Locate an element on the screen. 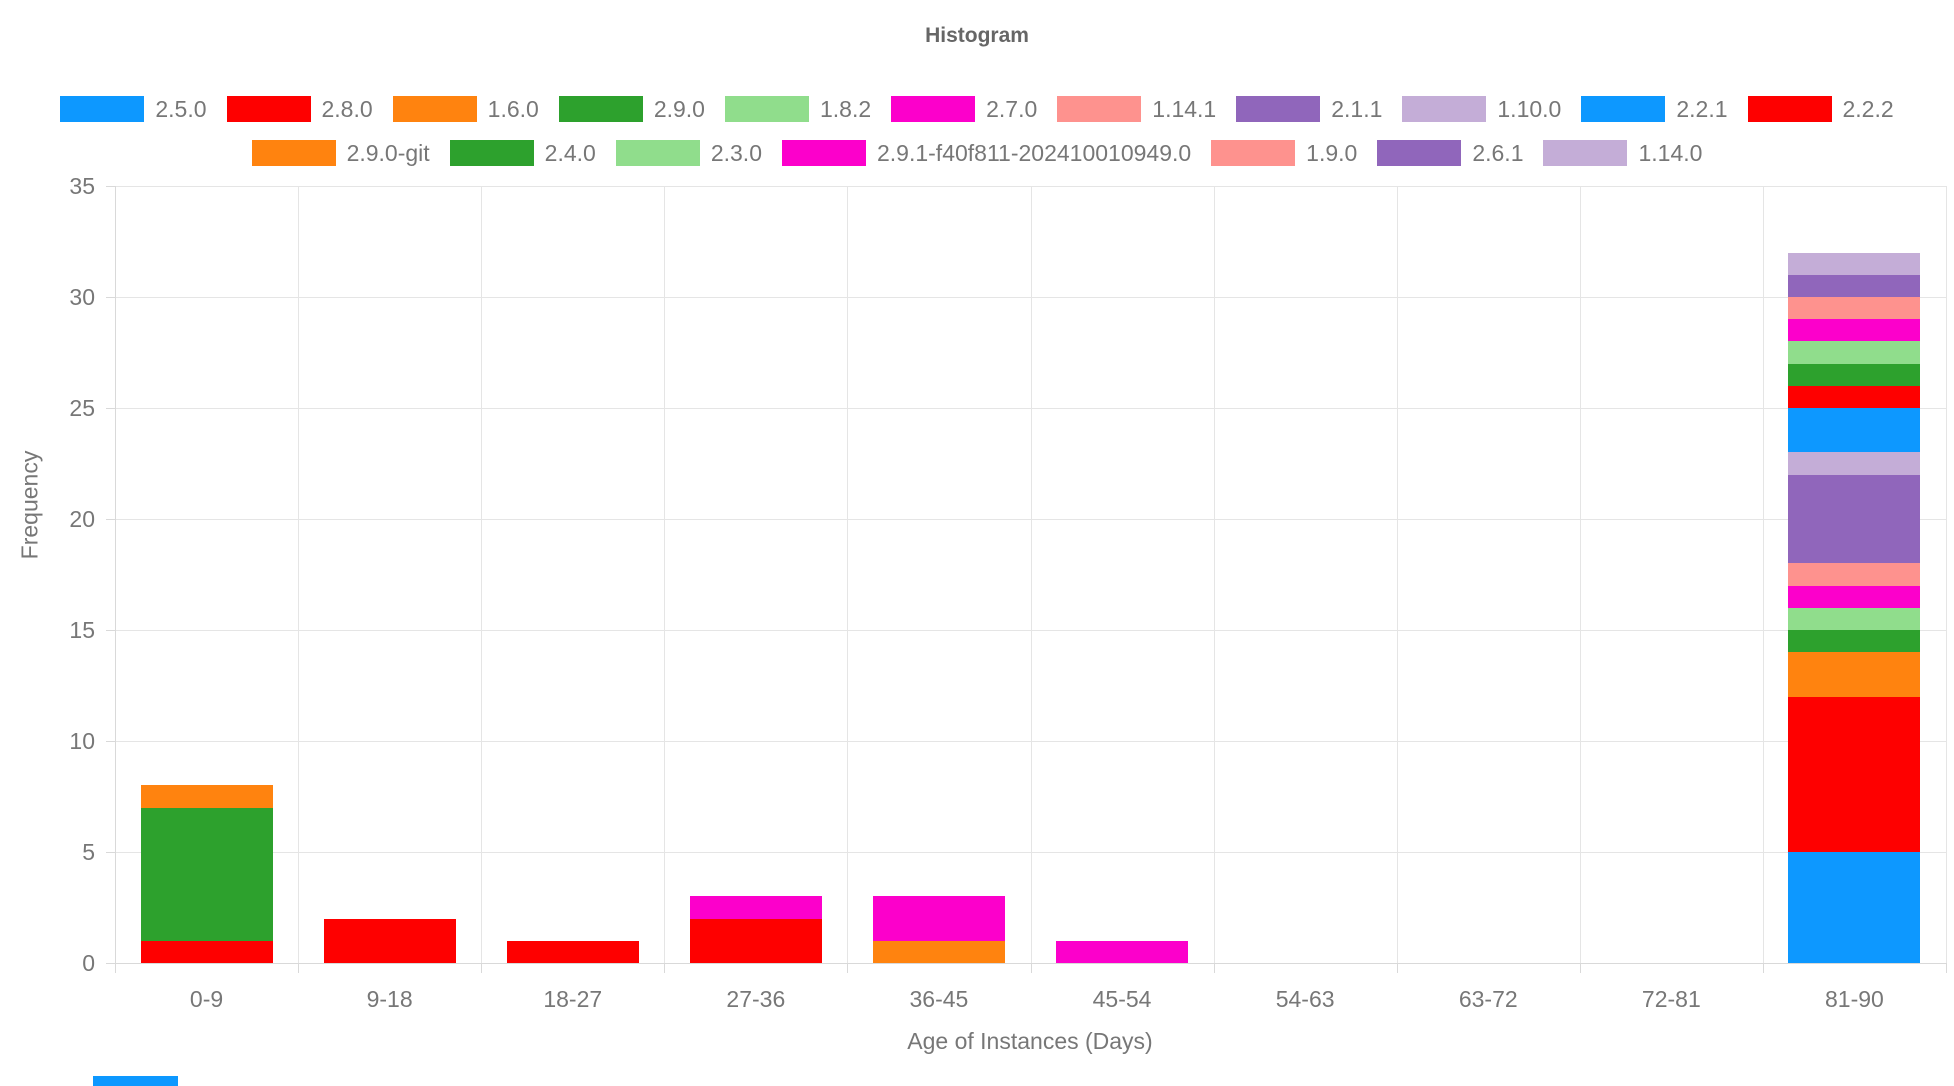 The width and height of the screenshot is (1954, 1086). legend-item-2.9.1-f40f811-202410010949.0: 2.9.1-f40f811-202410010949.0 is located at coordinates (986, 153).